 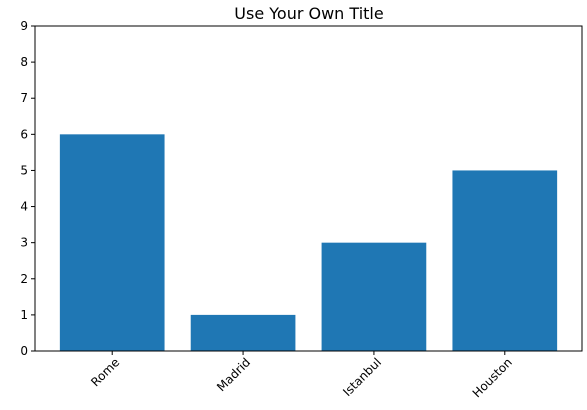 What do you see at coordinates (24, 315) in the screenshot?
I see `y-tick-label: 1` at bounding box center [24, 315].